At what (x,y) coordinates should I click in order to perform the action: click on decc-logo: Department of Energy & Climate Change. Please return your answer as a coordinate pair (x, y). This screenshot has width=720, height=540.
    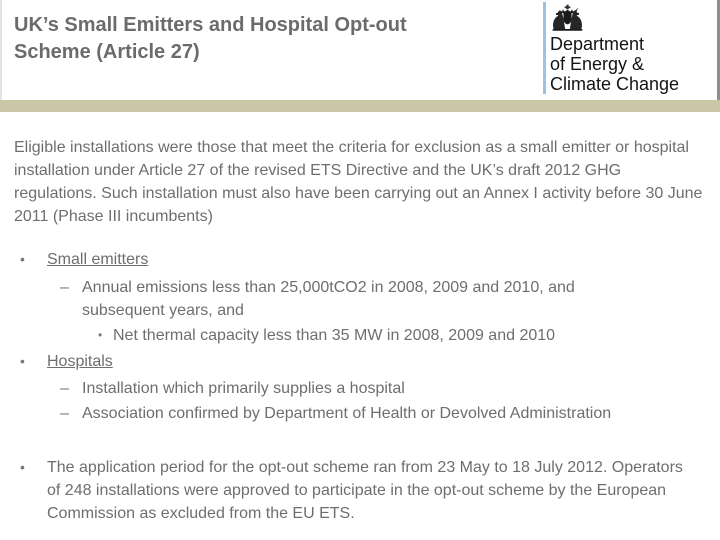
    Looking at the image, I should click on (628, 49).